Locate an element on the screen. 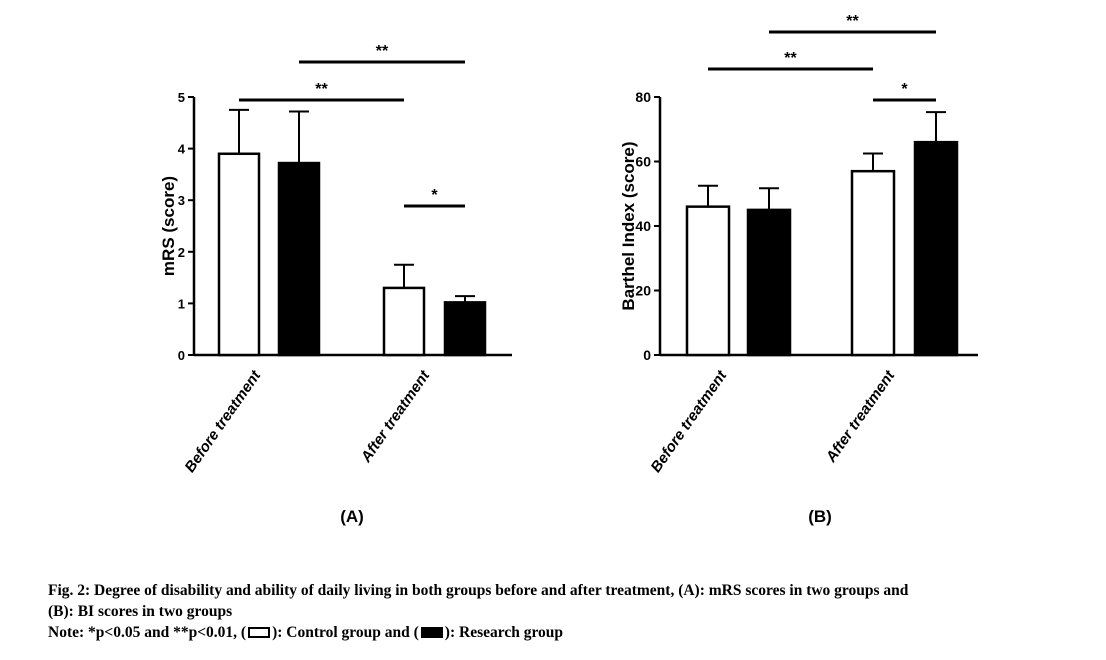 This screenshot has width=1106, height=660. panel-a-category-label: Before treatment is located at coordinates (223, 421).